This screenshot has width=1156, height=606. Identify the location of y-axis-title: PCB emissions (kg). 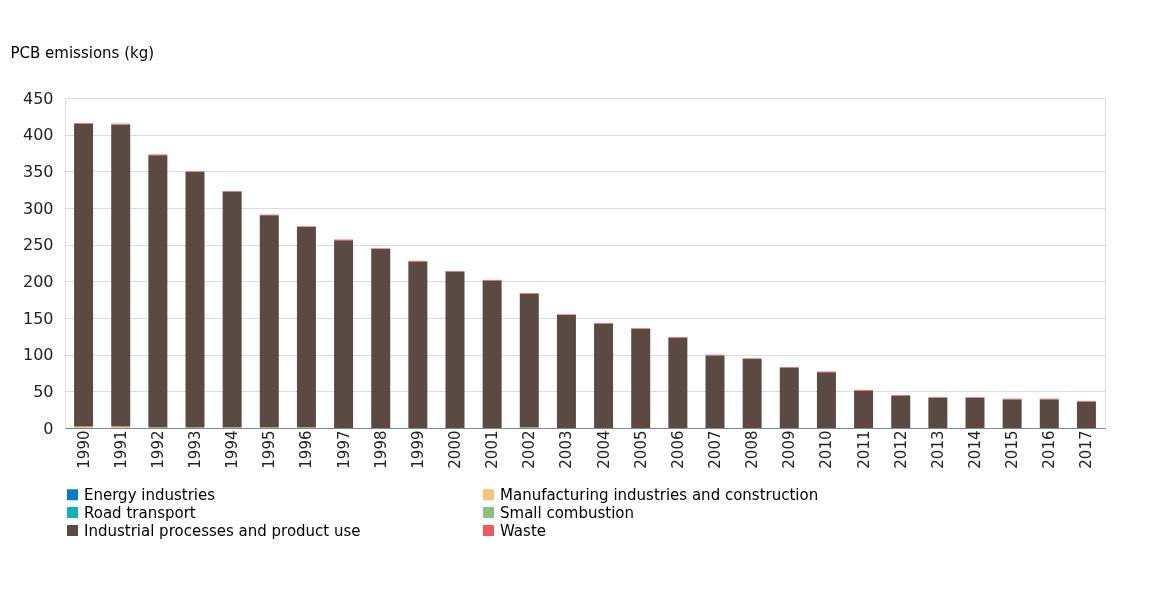
(82, 52).